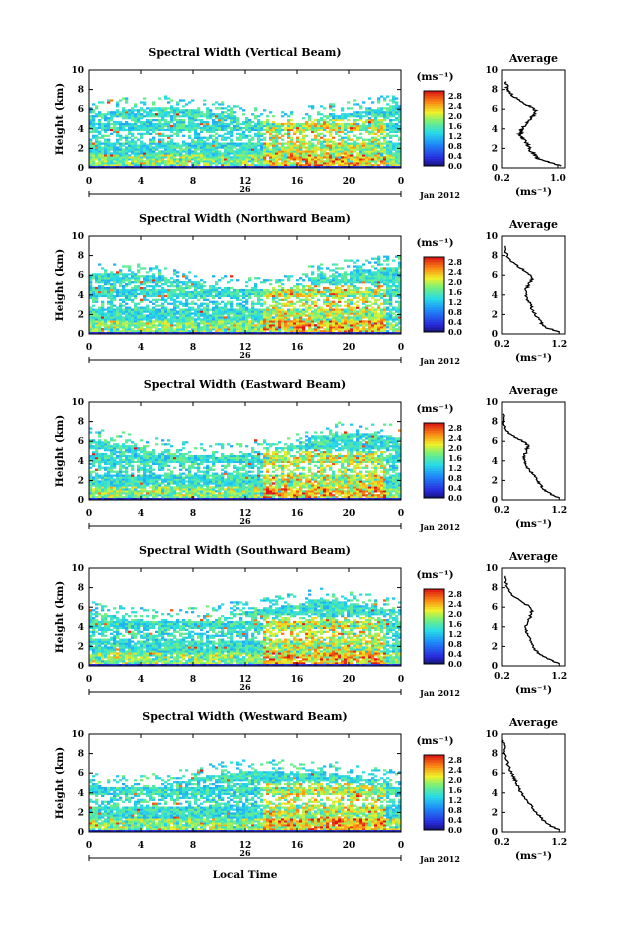 This screenshot has height=929, width=621. I want to click on colorbar-tick-label: 2.8, so click(455, 96).